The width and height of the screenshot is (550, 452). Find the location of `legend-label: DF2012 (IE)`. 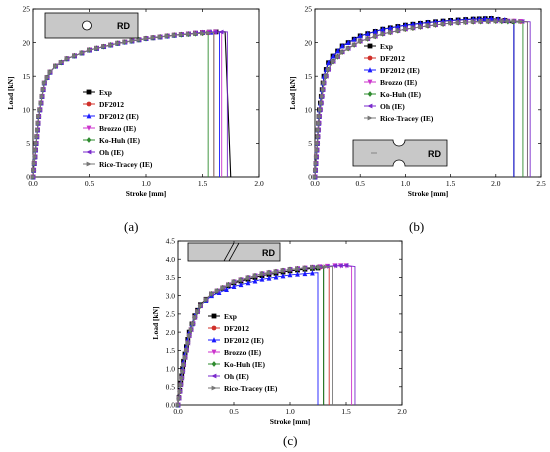

legend-label: DF2012 (IE) is located at coordinates (400, 70).